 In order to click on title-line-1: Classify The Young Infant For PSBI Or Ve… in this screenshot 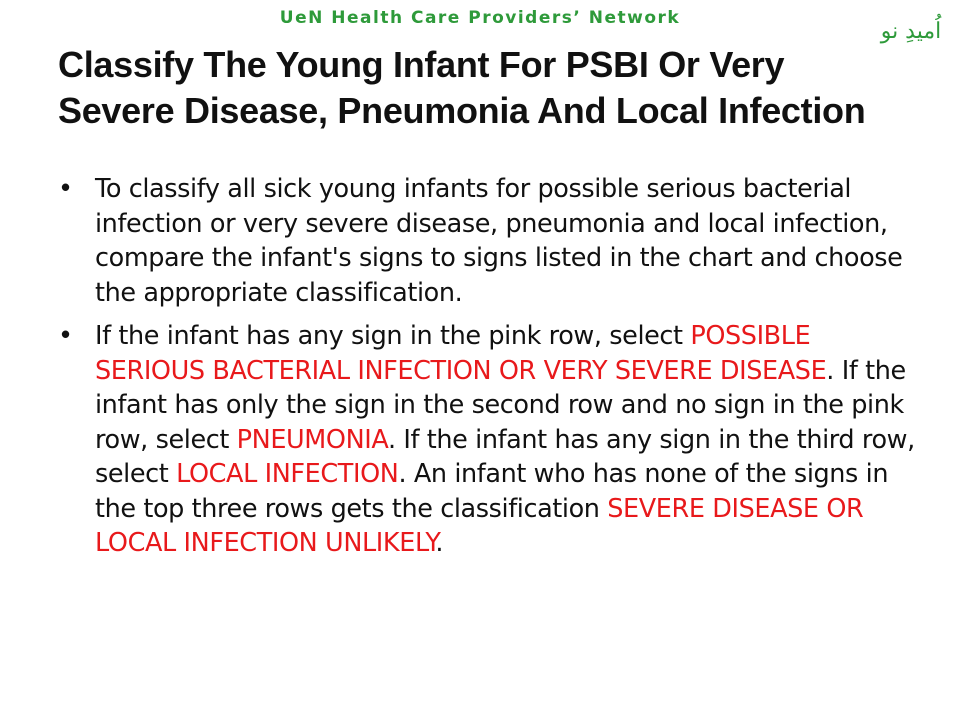, I will do `click(421, 64)`.